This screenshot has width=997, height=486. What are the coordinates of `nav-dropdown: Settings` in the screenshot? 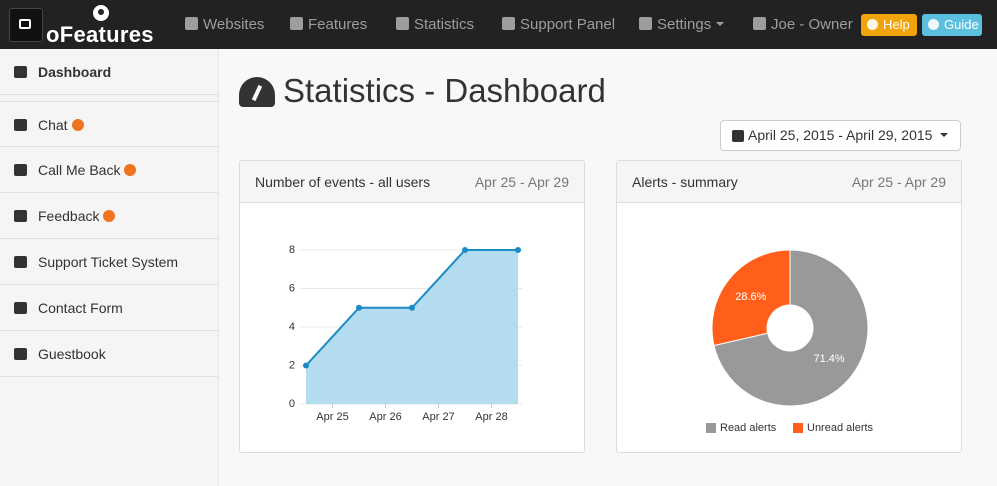 It's located at (682, 24).